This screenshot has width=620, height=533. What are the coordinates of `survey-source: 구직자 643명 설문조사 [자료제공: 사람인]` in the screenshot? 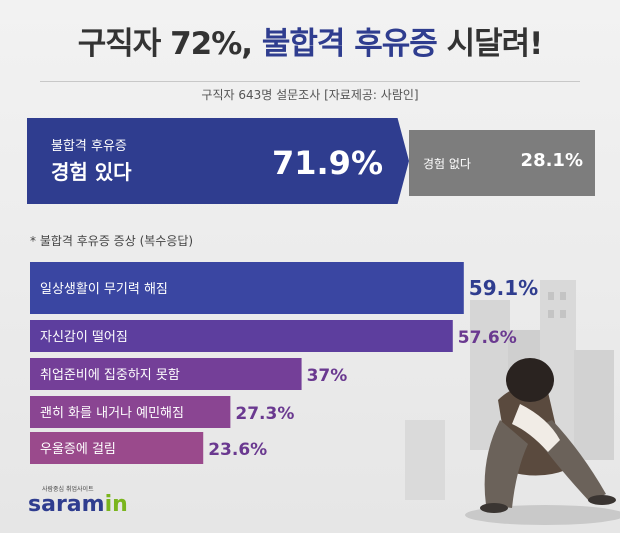 It's located at (310, 95).